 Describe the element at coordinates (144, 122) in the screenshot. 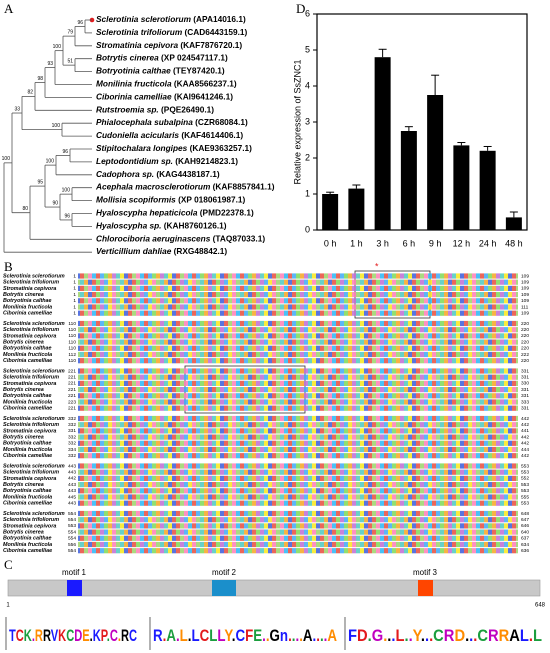

I see `taxon-name: Phialocephala subalpina` at that location.